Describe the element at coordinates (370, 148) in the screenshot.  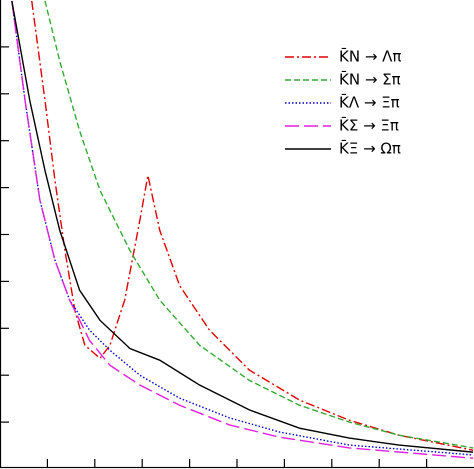
I see `legend-label: K̄Ξ → Ωπ` at that location.